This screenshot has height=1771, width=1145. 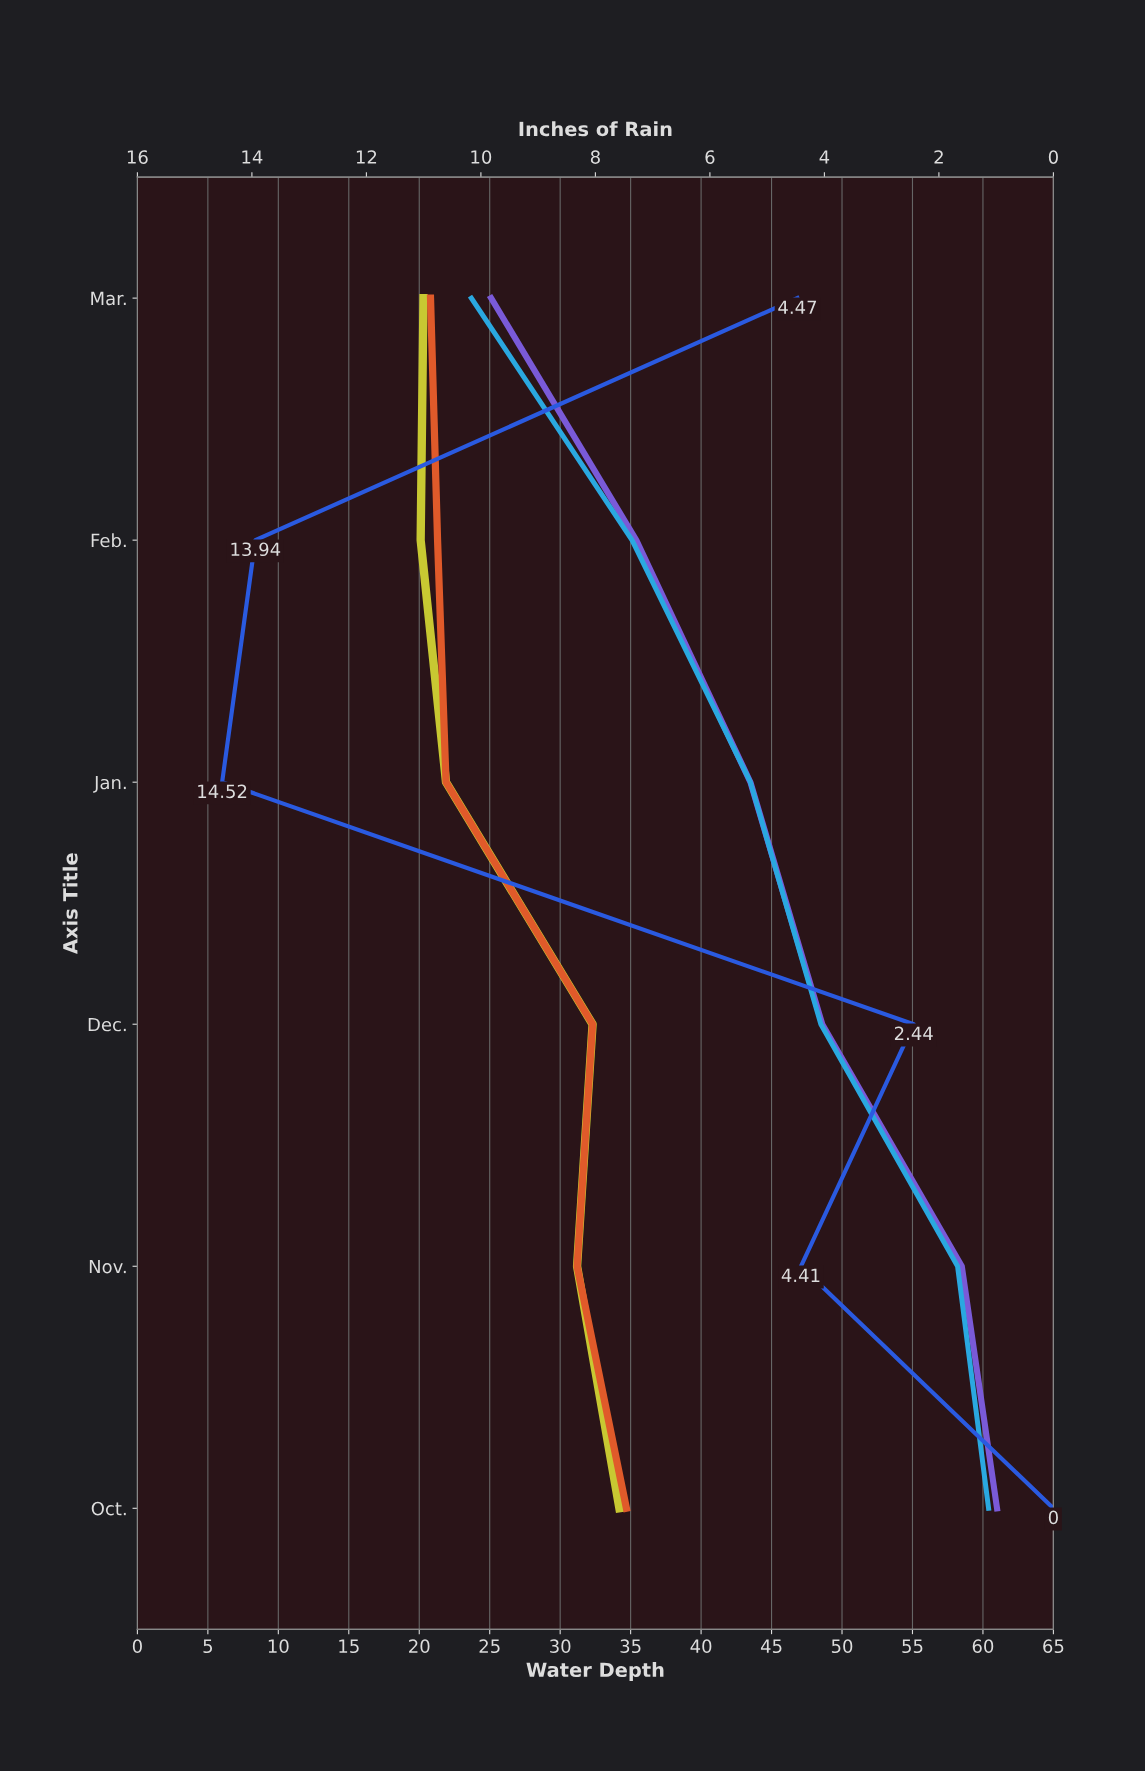 What do you see at coordinates (108, 540) in the screenshot?
I see `y-tick-label: Feb.` at bounding box center [108, 540].